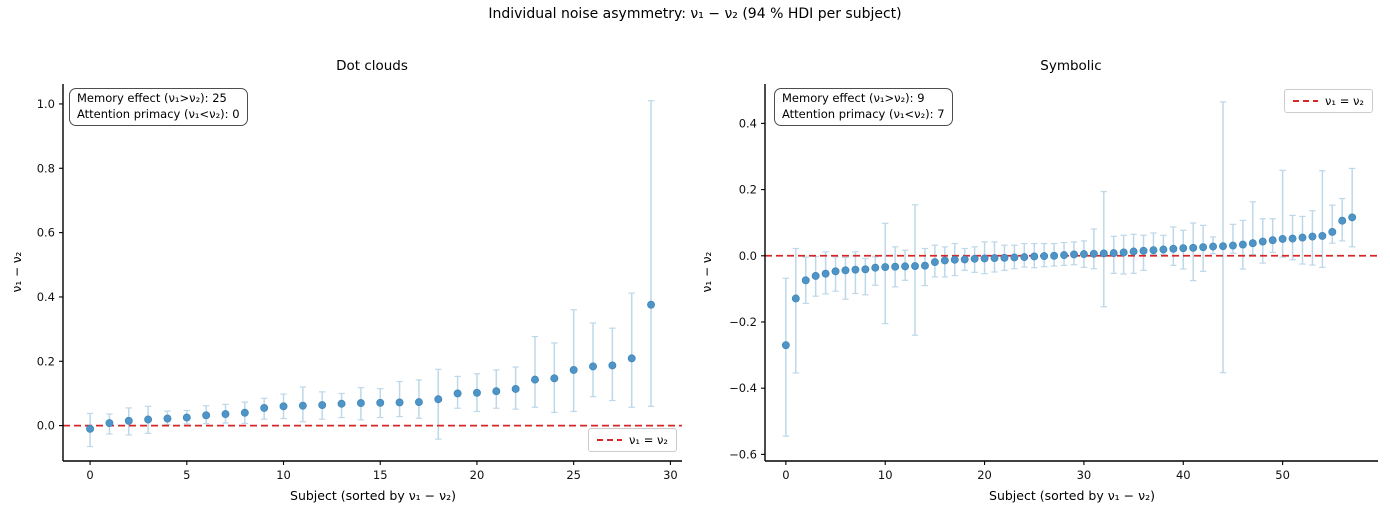  Describe the element at coordinates (573, 475) in the screenshot. I see `x-tick-label: 25` at that location.